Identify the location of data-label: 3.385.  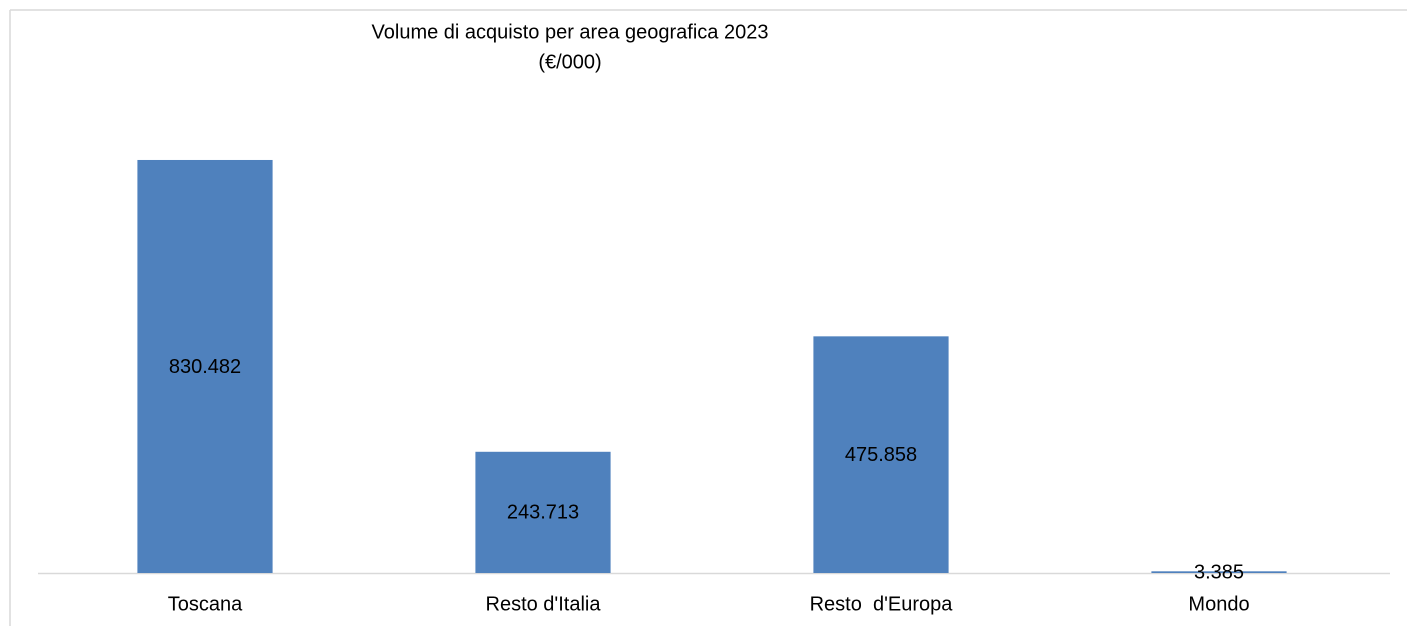
(1219, 572).